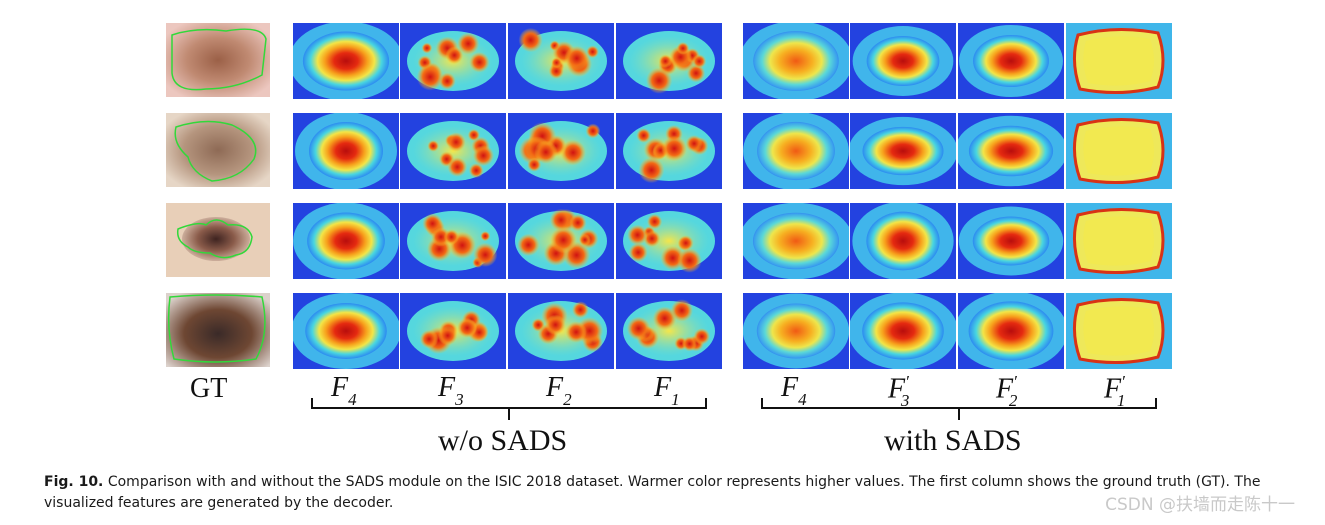 The width and height of the screenshot is (1325, 525). What do you see at coordinates (346, 241) in the screenshot?
I see `heatmap-without-sads-r3-c1` at bounding box center [346, 241].